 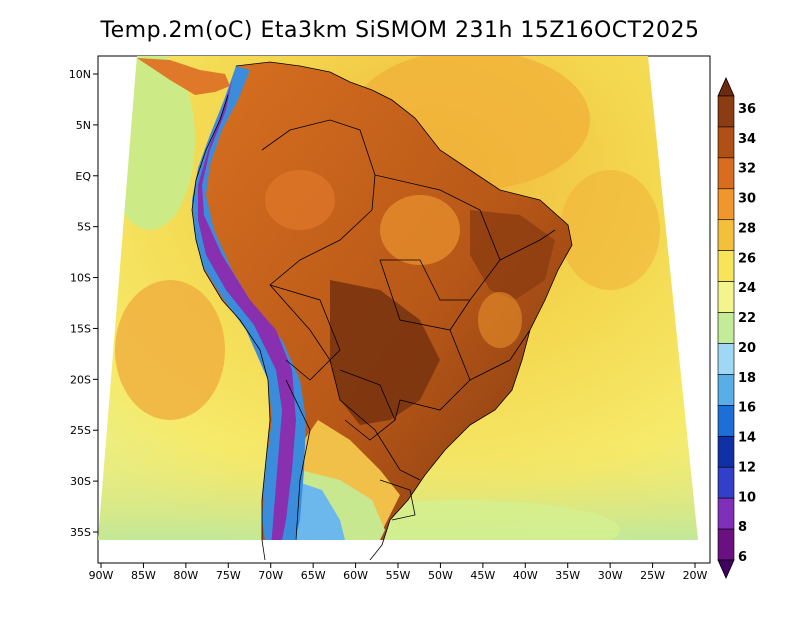 I want to click on lon-tick-label: 40W, so click(x=525, y=575).